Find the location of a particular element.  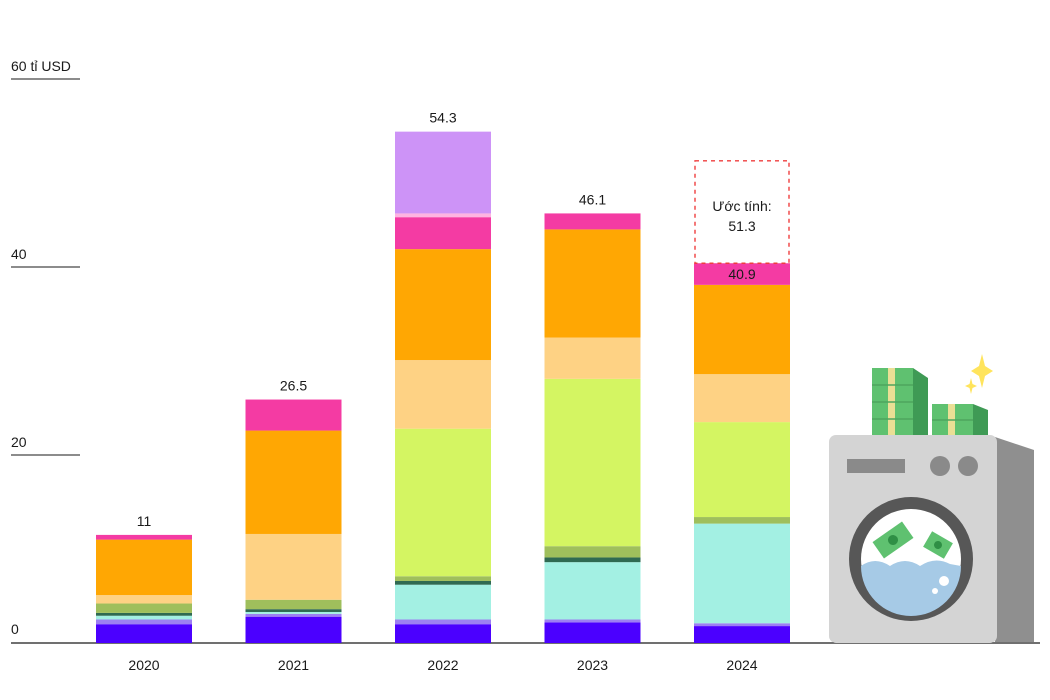

bar-total-label: 11 is located at coordinates (144, 521).